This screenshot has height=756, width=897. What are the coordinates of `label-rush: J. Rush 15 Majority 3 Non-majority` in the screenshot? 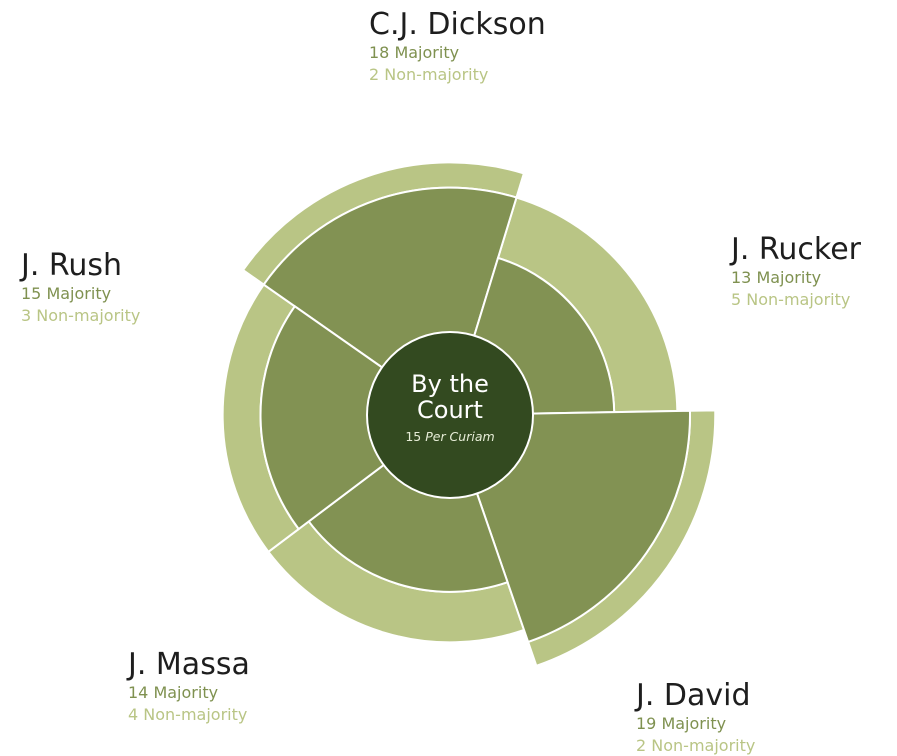 It's located at (80, 287).